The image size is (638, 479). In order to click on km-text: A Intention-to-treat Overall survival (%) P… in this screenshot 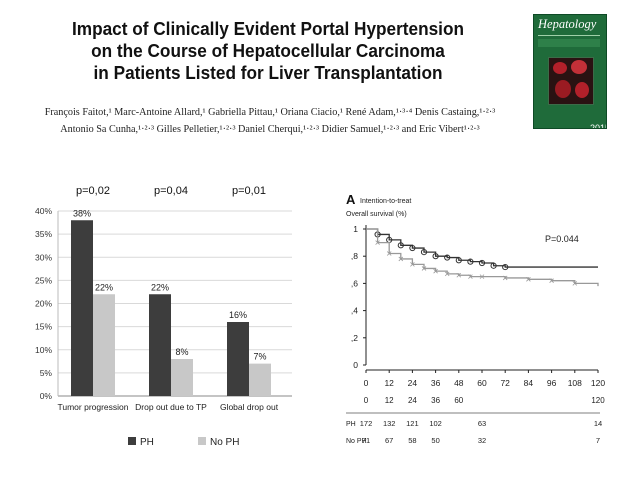, I will do `click(462, 218)`.